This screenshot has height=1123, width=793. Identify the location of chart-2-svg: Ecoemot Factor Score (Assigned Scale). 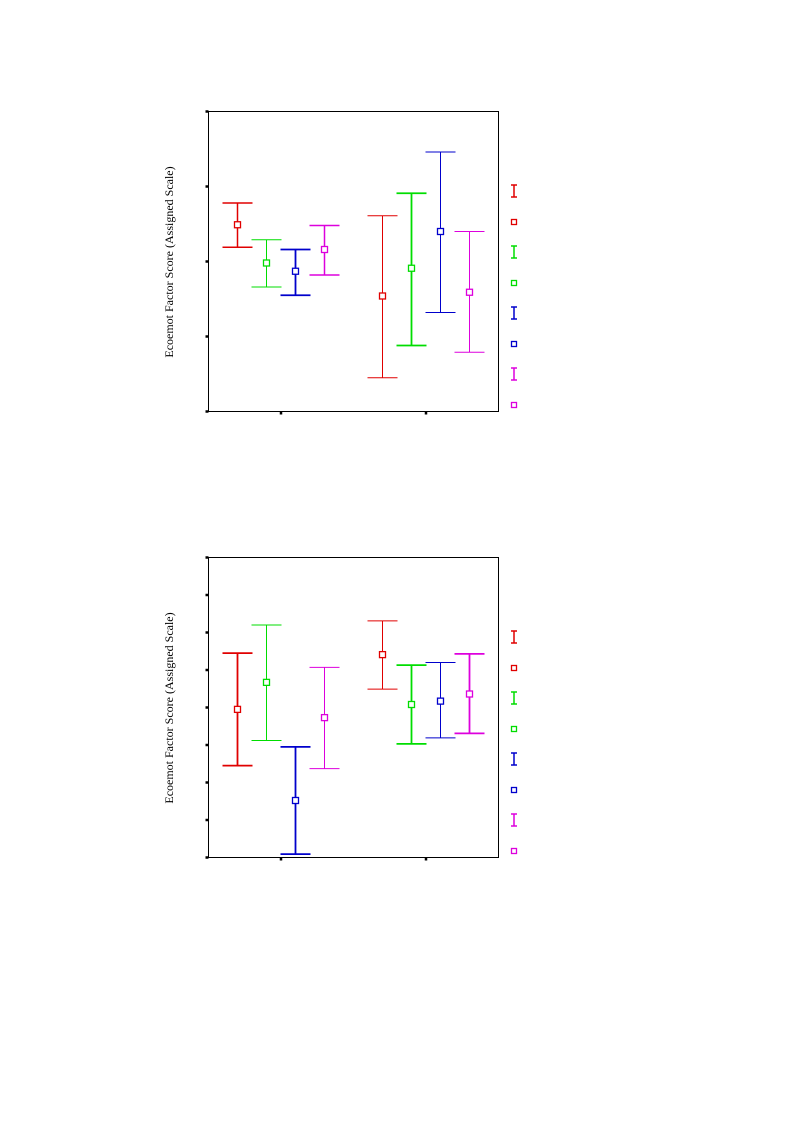
(340, 708).